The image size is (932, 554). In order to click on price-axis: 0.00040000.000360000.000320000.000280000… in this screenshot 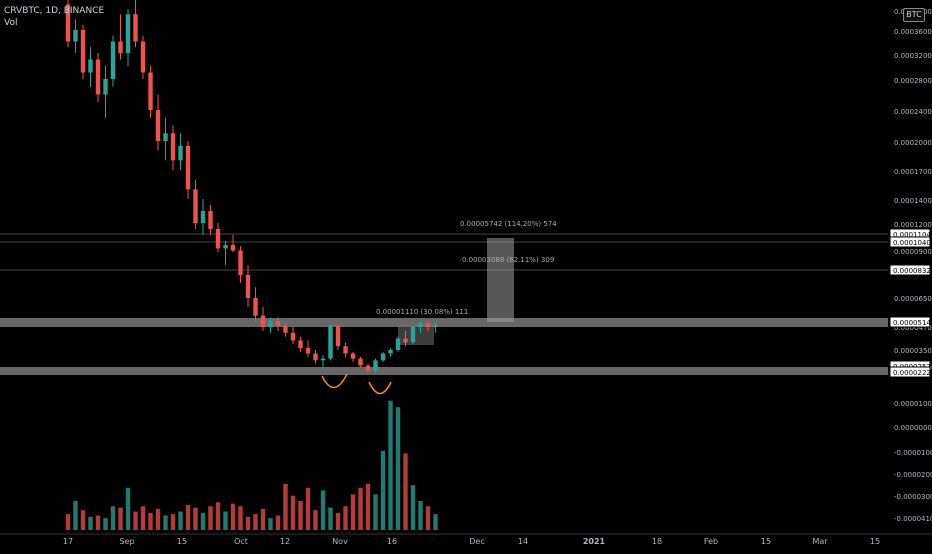, I will do `click(910, 268)`.